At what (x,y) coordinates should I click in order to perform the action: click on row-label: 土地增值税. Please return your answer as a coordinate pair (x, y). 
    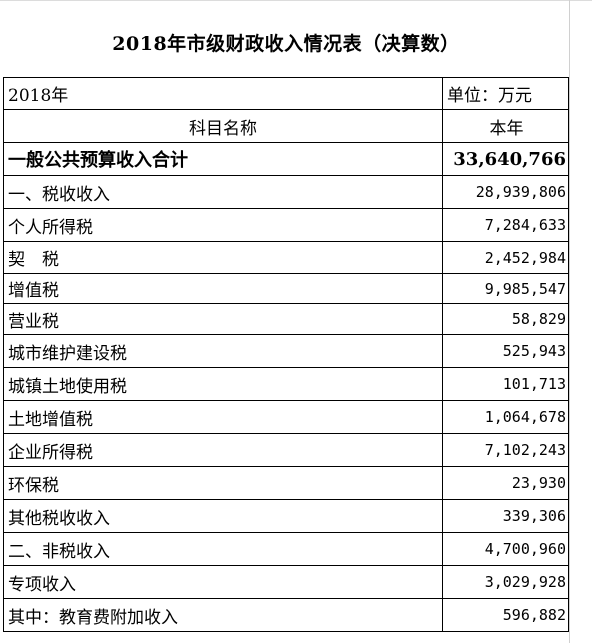
    Looking at the image, I should click on (223, 417).